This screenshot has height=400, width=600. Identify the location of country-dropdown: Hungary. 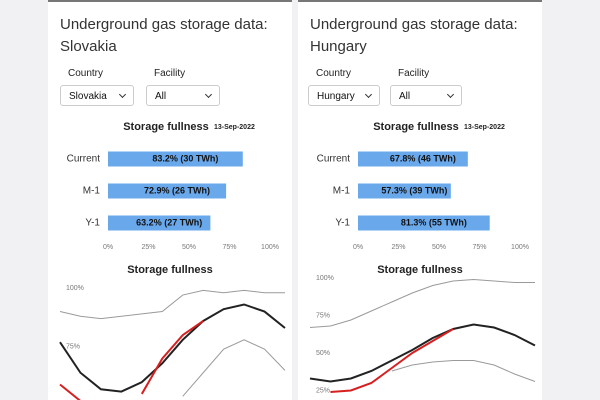
(344, 95).